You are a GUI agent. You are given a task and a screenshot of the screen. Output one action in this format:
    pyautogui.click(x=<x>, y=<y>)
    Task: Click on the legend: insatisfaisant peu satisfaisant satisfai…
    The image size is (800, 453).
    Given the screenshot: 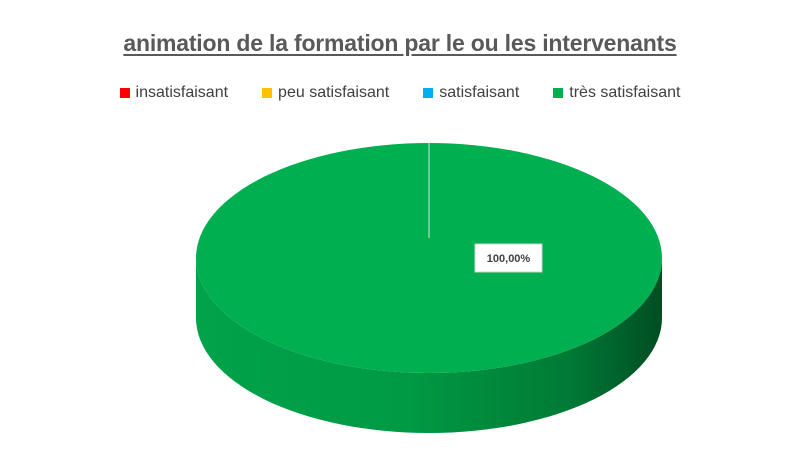 What is the action you would take?
    pyautogui.click(x=400, y=93)
    